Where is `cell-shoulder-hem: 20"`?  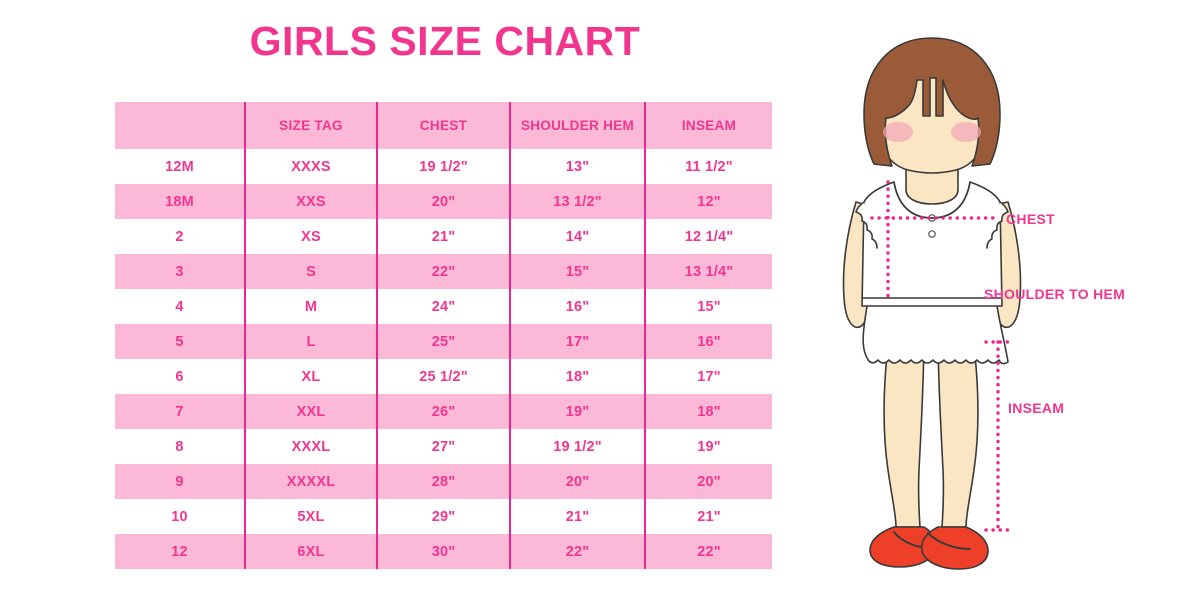
cell-shoulder-hem: 20" is located at coordinates (577, 481).